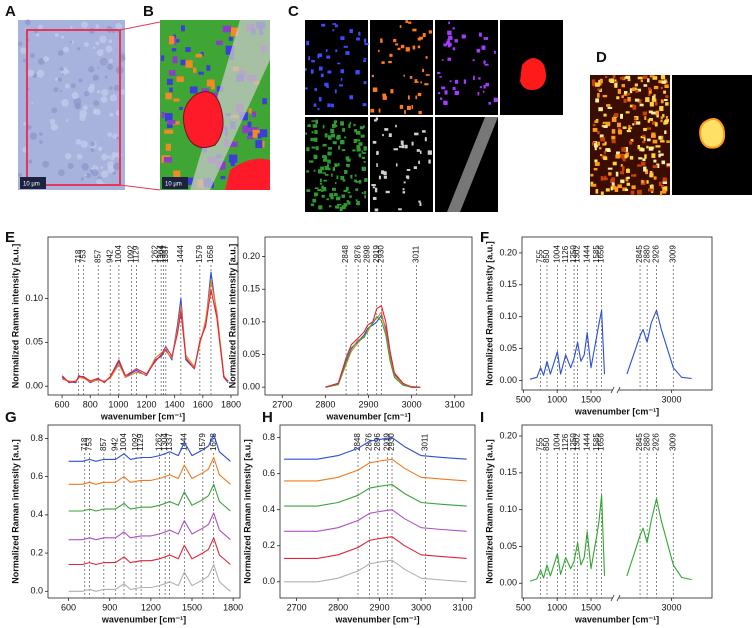 This screenshot has height=628, width=756. Describe the element at coordinates (671, 135) in the screenshot. I see `cluster-maps-d` at that location.